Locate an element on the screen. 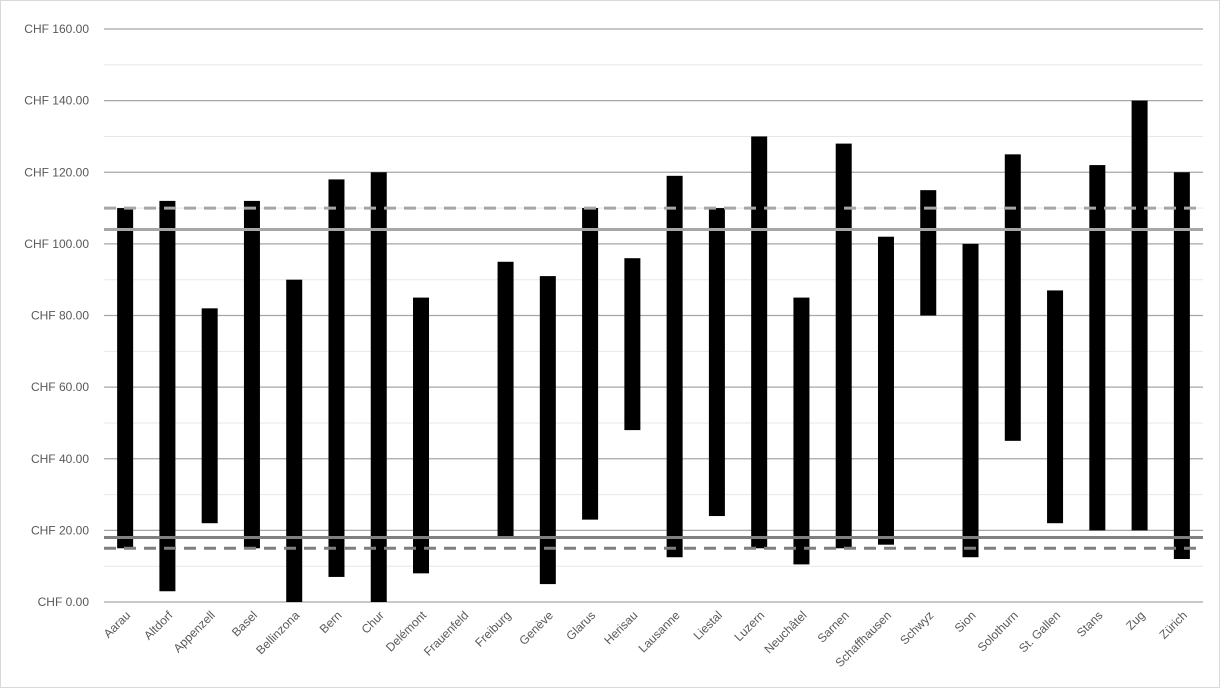 The image size is (1220, 689). x-category-label: Aarau is located at coordinates (117, 624).